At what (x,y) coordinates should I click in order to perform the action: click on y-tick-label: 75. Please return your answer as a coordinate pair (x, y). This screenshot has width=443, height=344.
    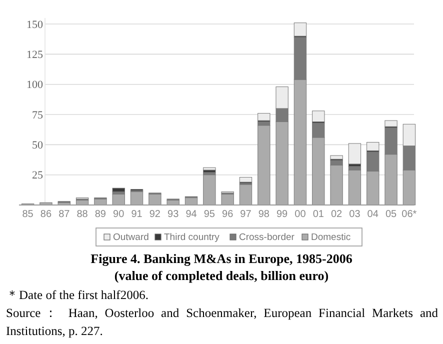
    Looking at the image, I should click on (38, 115).